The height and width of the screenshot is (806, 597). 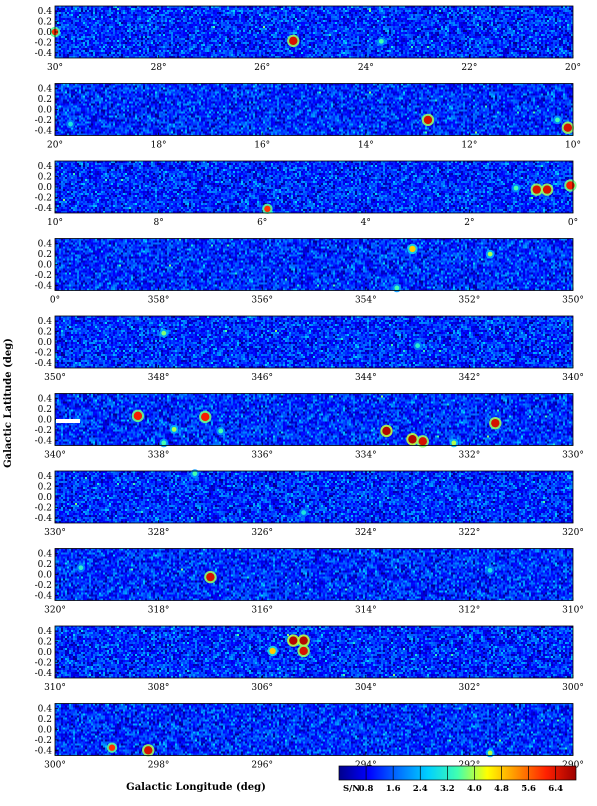 I want to click on colorbar-title: S/N, so click(x=351, y=789).